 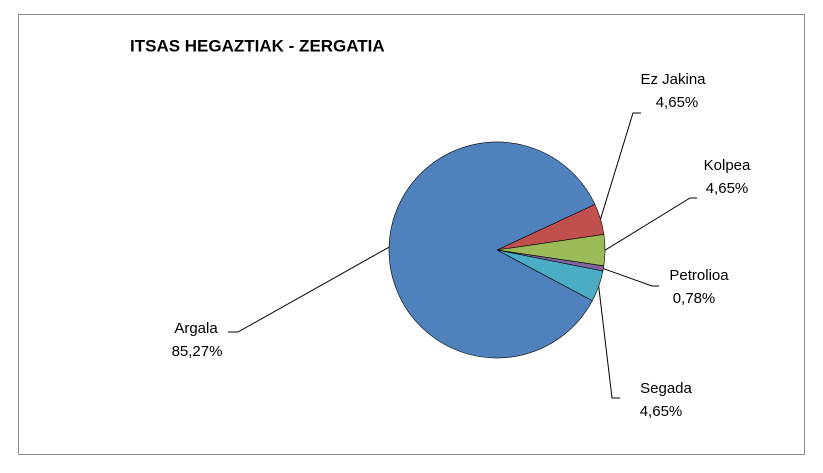 I want to click on pie-slice, so click(x=492, y=250).